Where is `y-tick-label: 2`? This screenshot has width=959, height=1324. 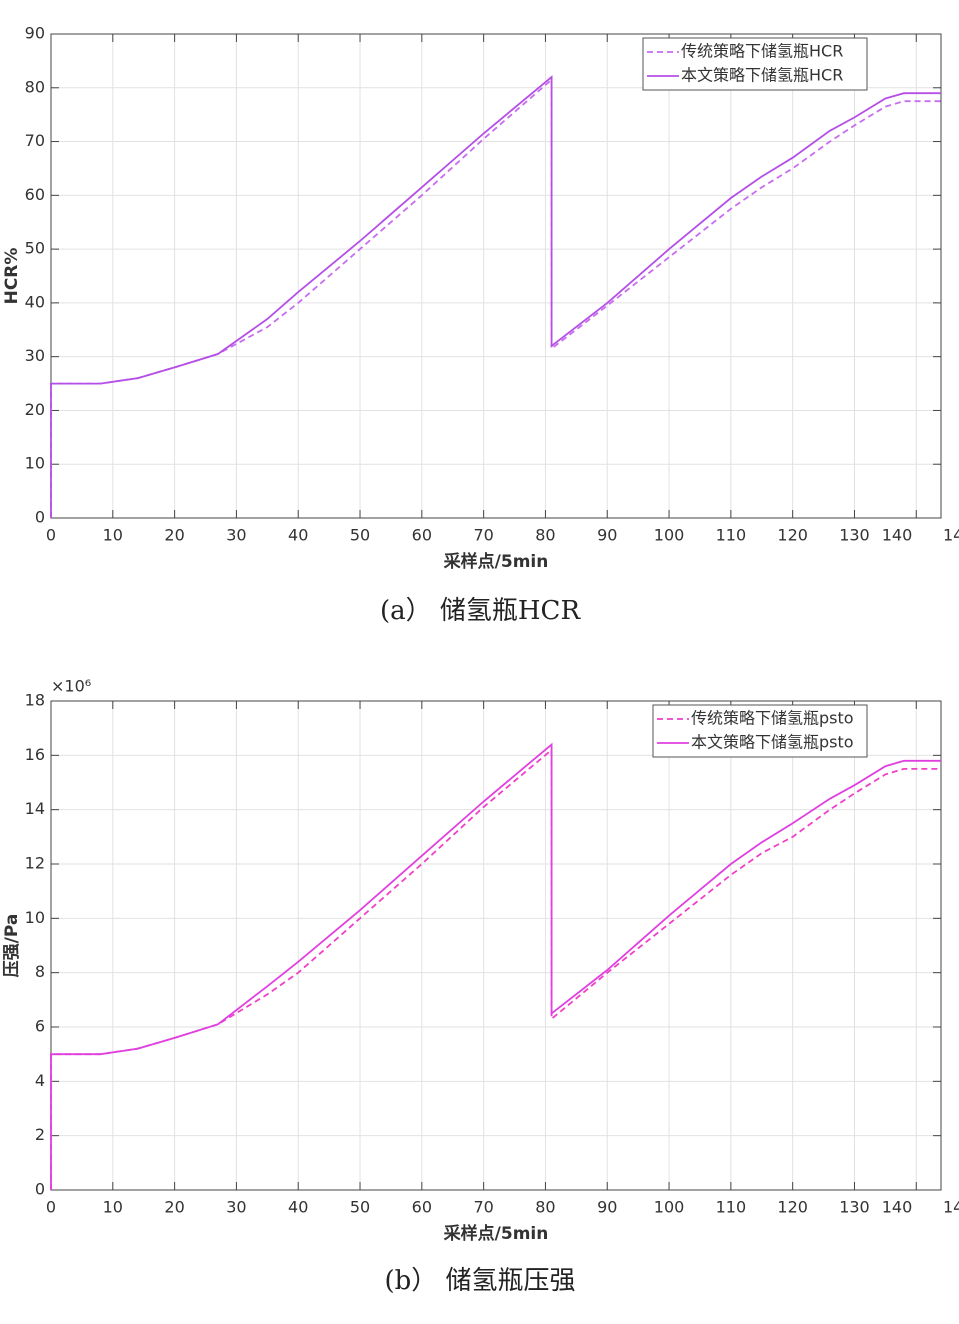 y-tick-label: 2 is located at coordinates (40, 1134).